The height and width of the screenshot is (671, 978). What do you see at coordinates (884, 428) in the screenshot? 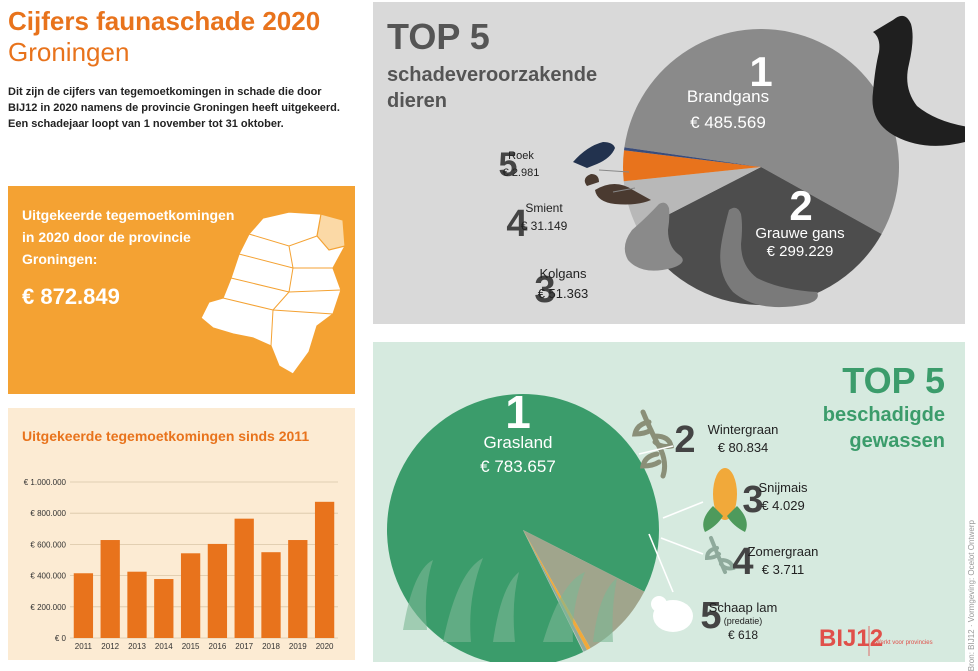
I see `crops-subtitle: beschadigde gewassen` at bounding box center [884, 428].